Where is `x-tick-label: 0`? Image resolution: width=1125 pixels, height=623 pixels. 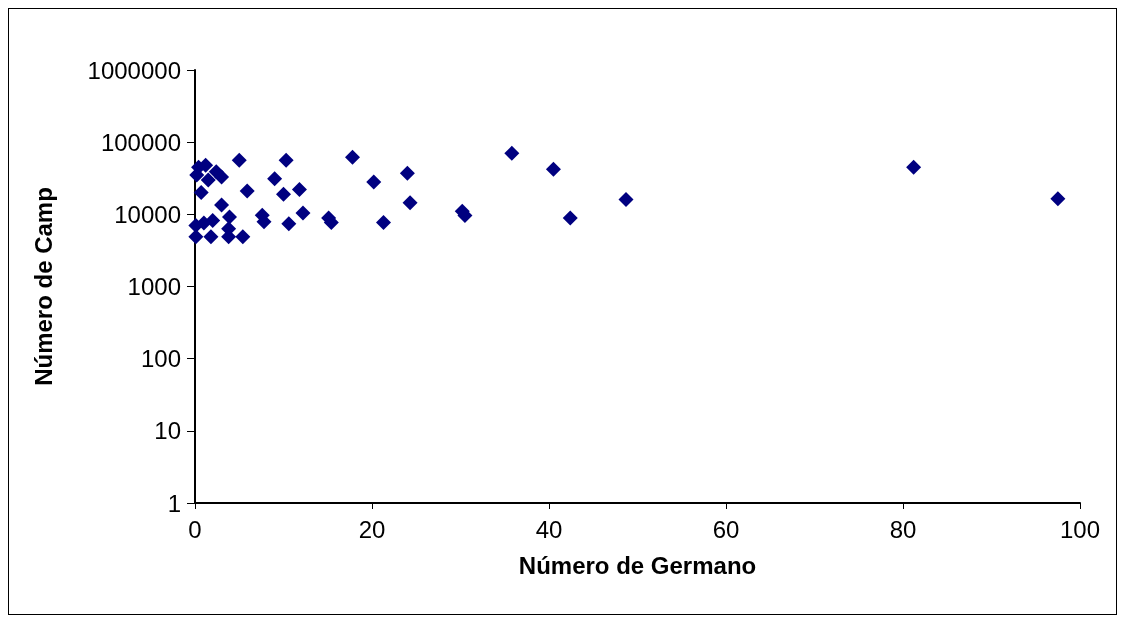
x-tick-label: 0 is located at coordinates (195, 529).